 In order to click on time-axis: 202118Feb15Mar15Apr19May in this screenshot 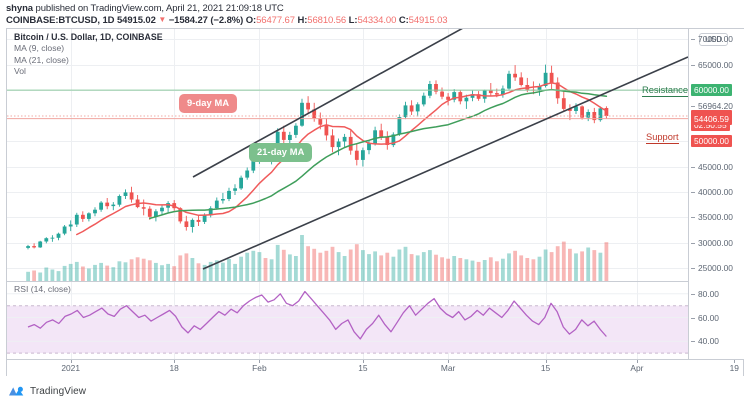, I will do `click(375, 368)`.